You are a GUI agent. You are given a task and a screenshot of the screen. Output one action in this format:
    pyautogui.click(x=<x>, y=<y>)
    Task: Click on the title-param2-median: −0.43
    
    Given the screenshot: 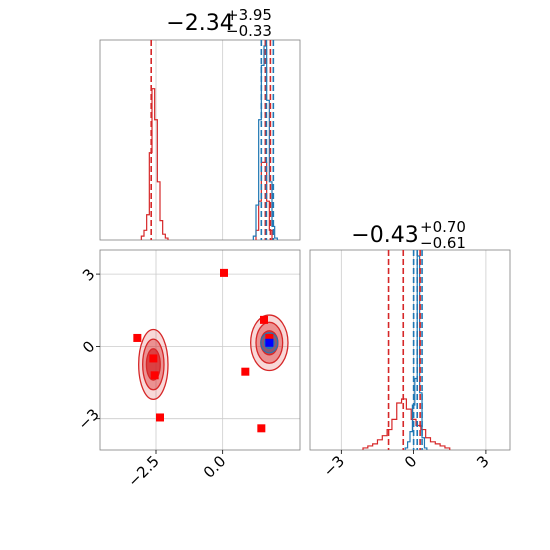 What is the action you would take?
    pyautogui.click(x=384, y=235)
    